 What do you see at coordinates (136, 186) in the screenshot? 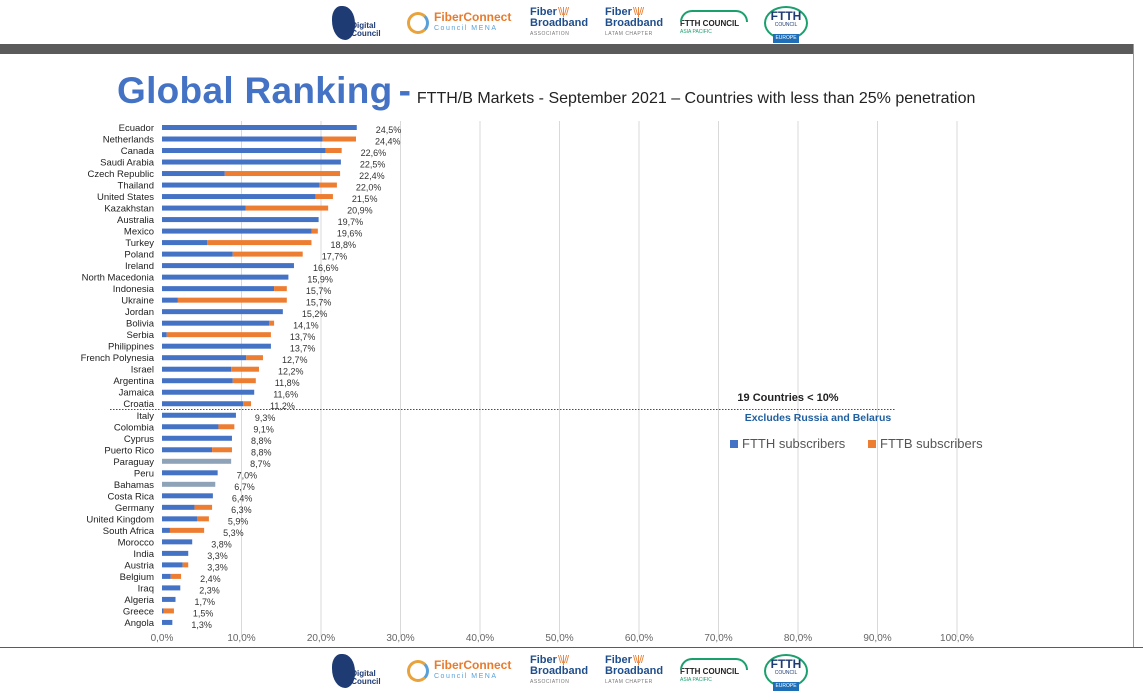
I see `country-label: Thailand` at bounding box center [136, 186].